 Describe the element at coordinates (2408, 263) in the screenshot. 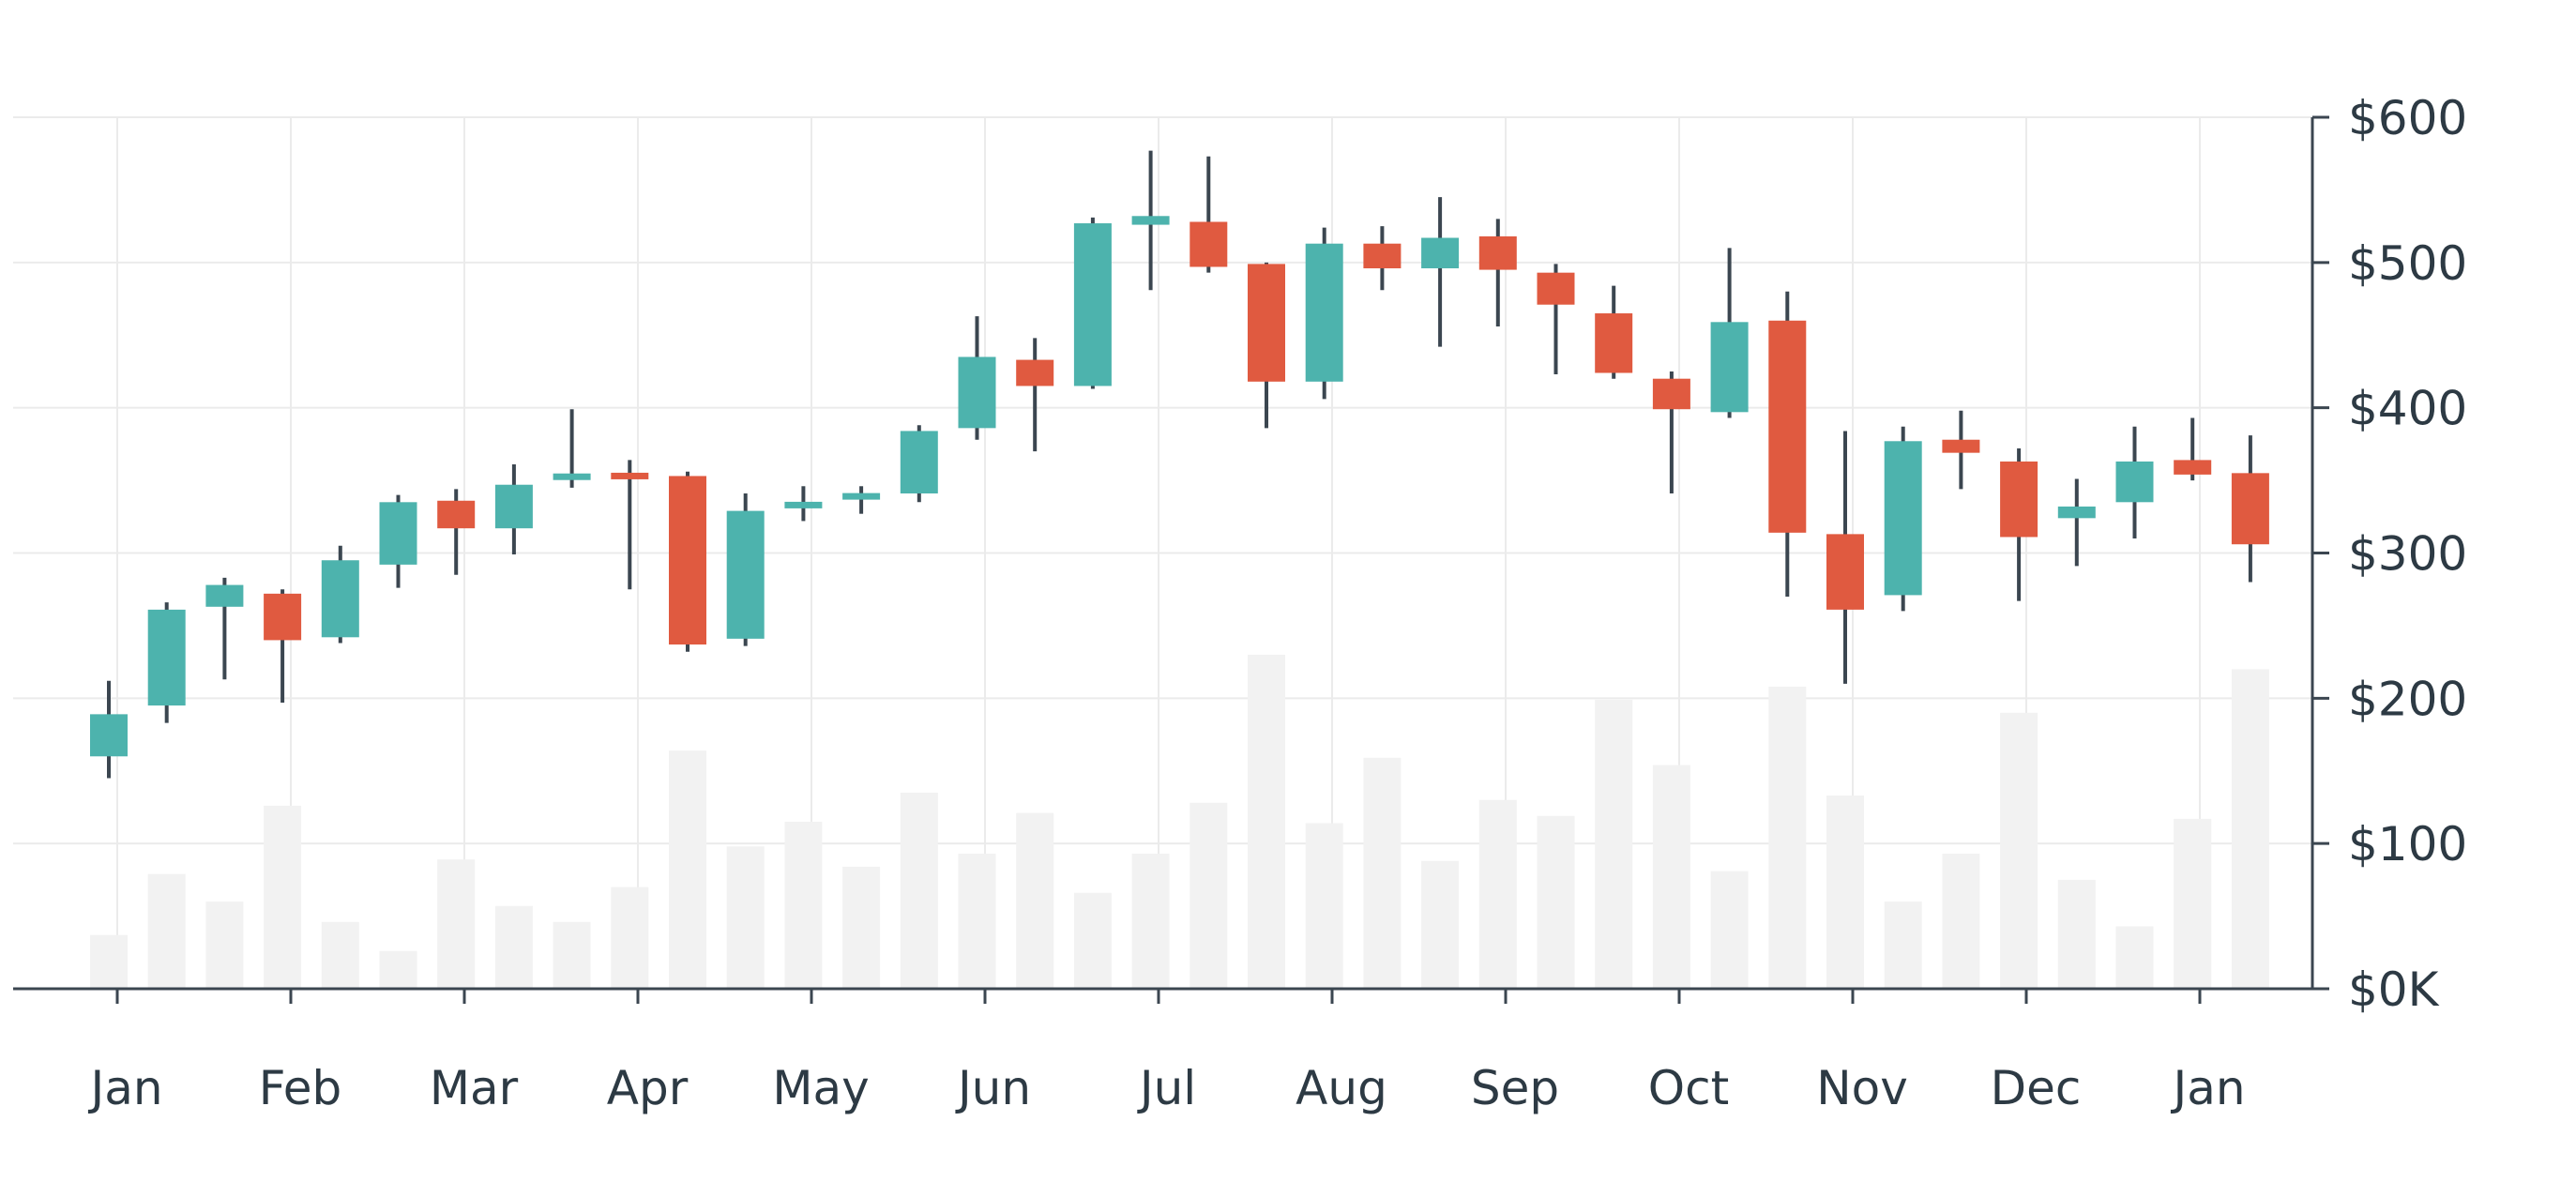

I see `y-tick-label: $500` at that location.